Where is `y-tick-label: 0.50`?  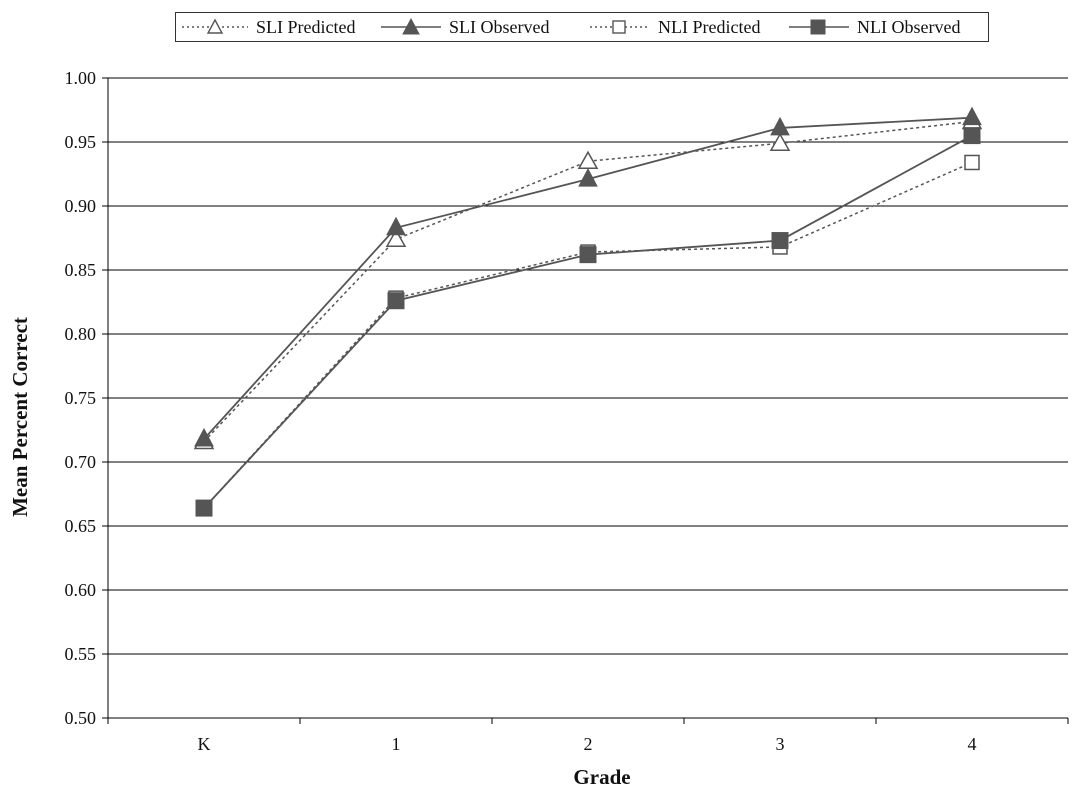 y-tick-label: 0.50 is located at coordinates (81, 718).